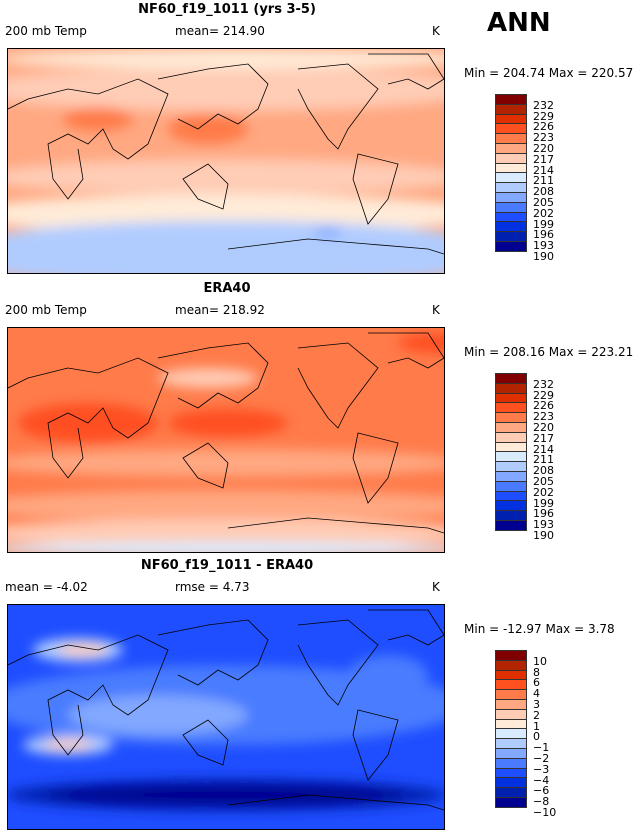  I want to click on diff-center-label: rmse = 4.73, so click(212, 587).